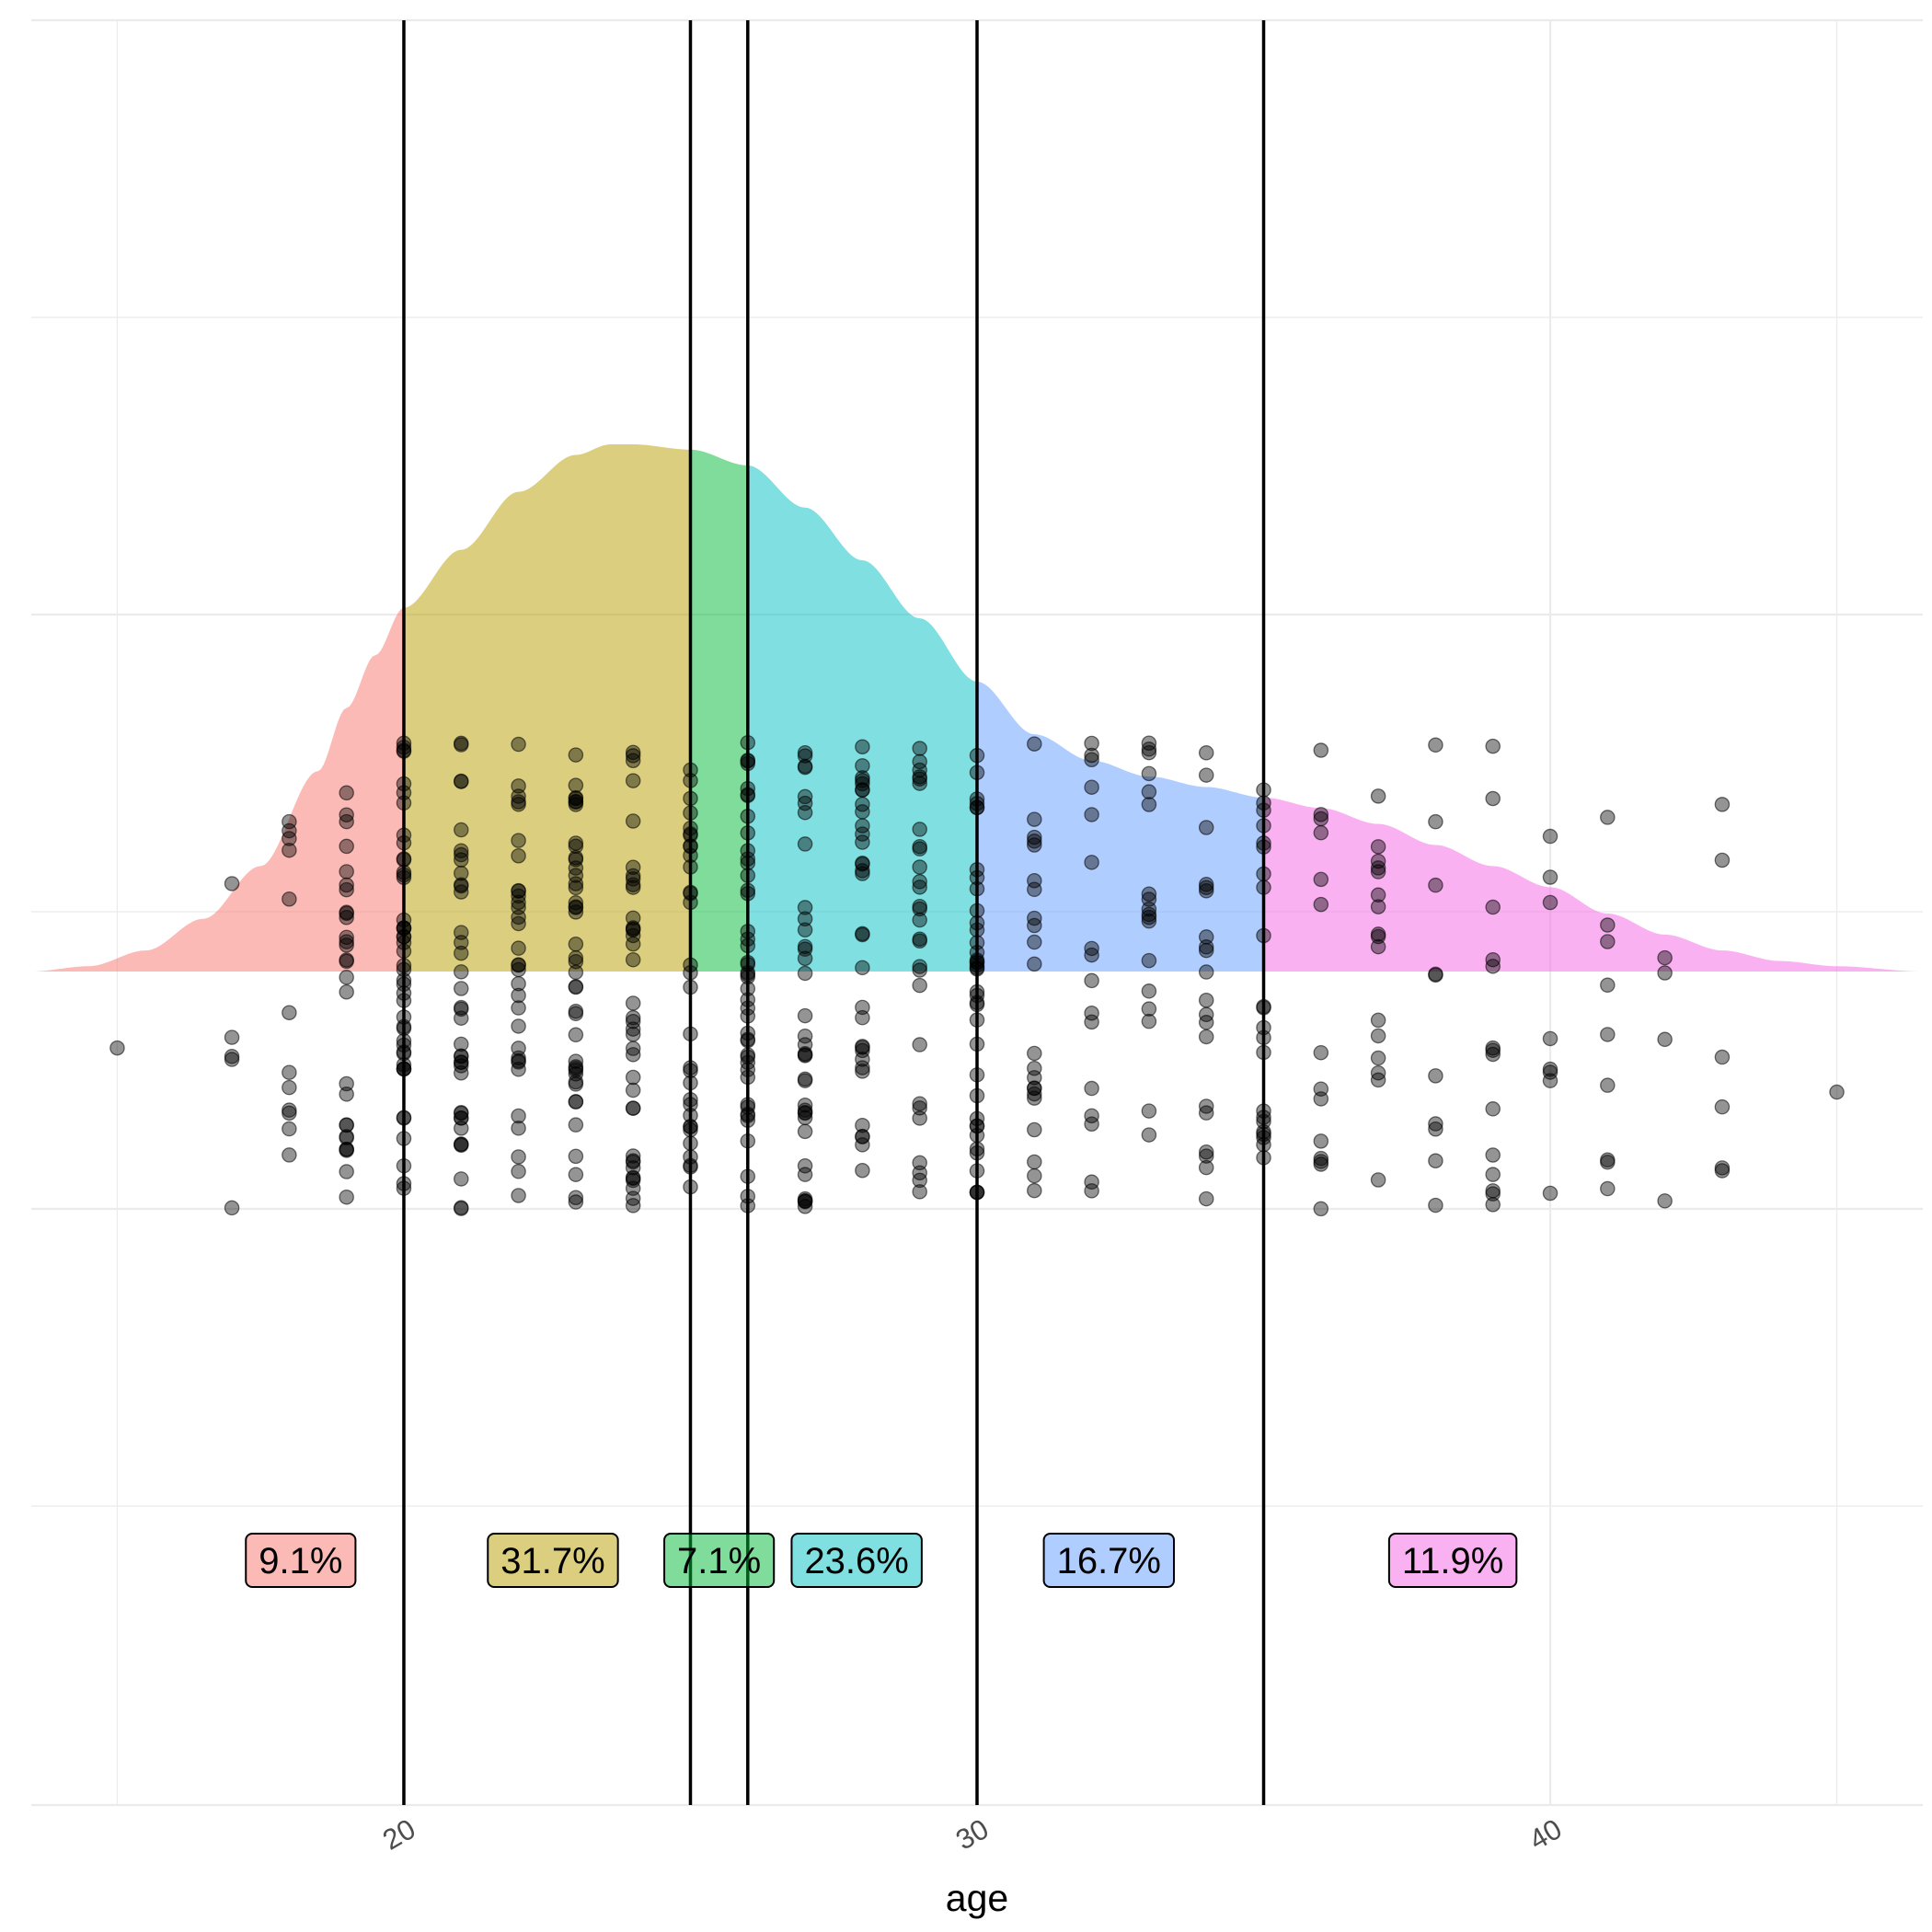 The width and height of the screenshot is (1932, 1932). Describe the element at coordinates (552, 1561) in the screenshot. I see `segment-label-text: 31.7%` at that location.